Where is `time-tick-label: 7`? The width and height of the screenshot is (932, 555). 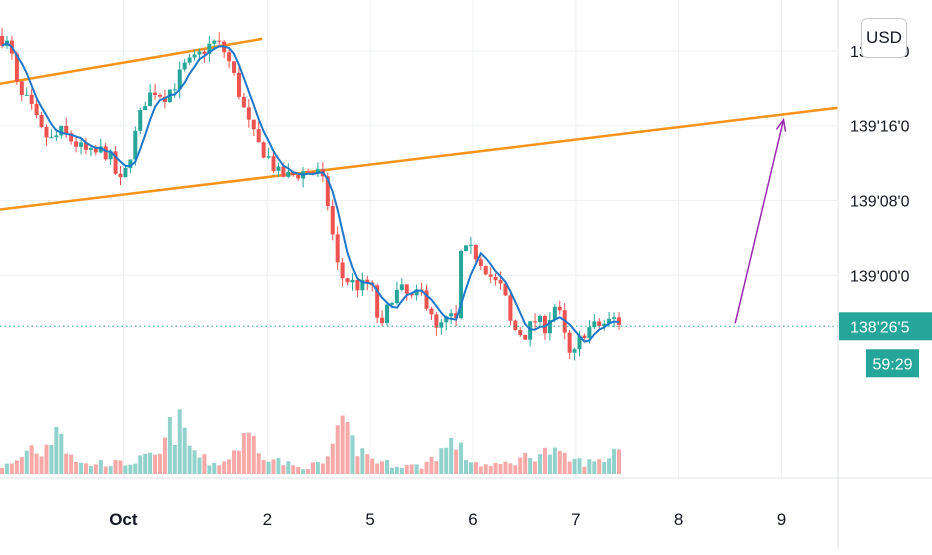 time-tick-label: 7 is located at coordinates (575, 519).